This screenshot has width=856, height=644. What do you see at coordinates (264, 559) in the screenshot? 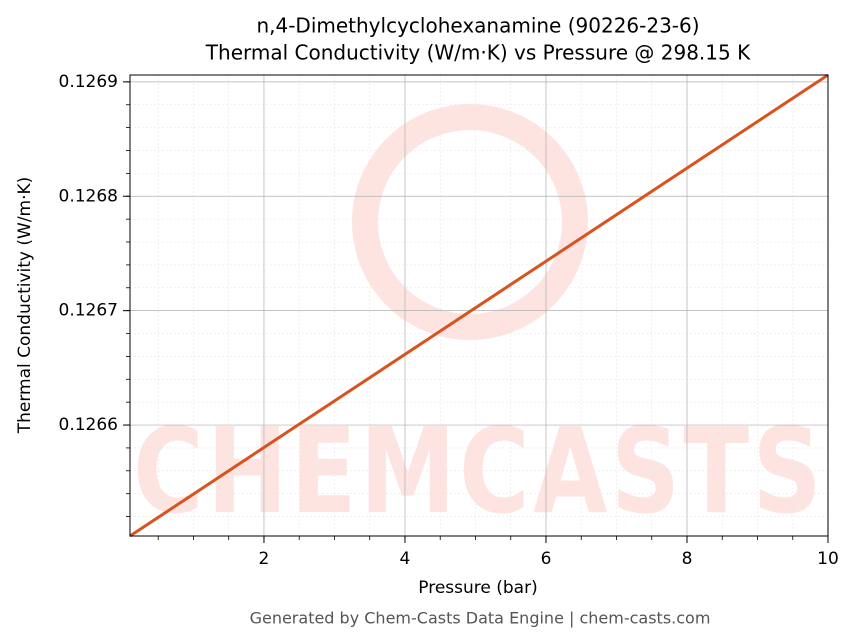
I see `x-tick-label: 2` at bounding box center [264, 559].